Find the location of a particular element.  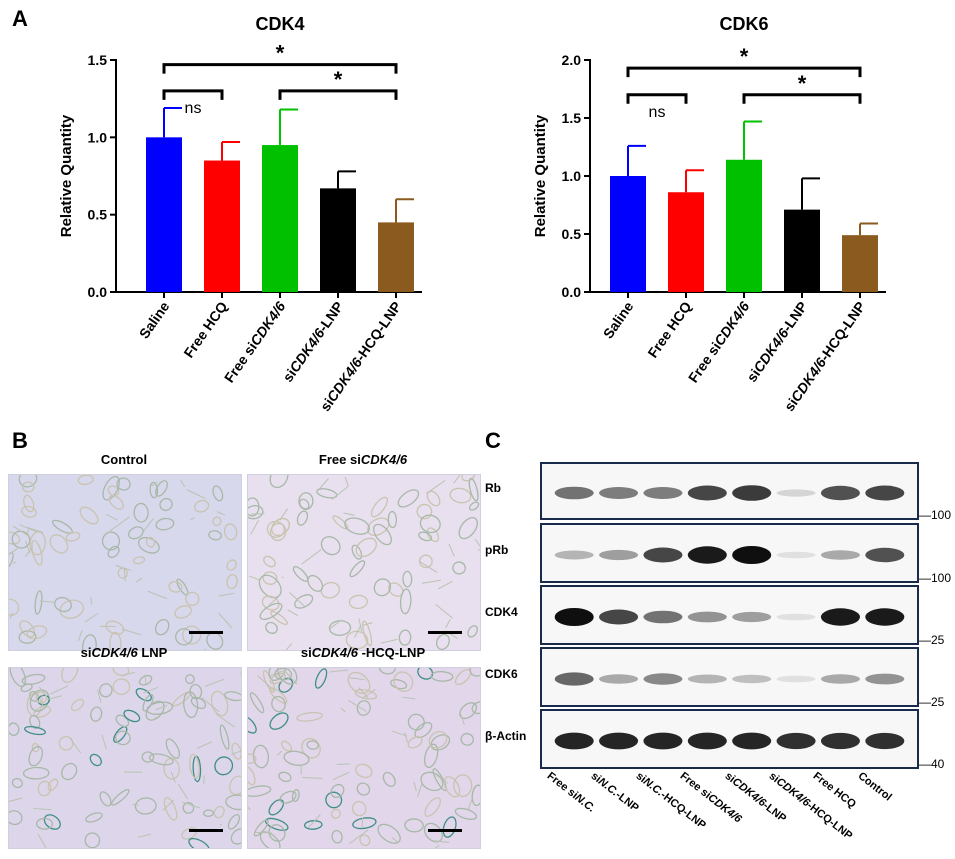

y-tick-label: 0.0 is located at coordinates (98, 292).